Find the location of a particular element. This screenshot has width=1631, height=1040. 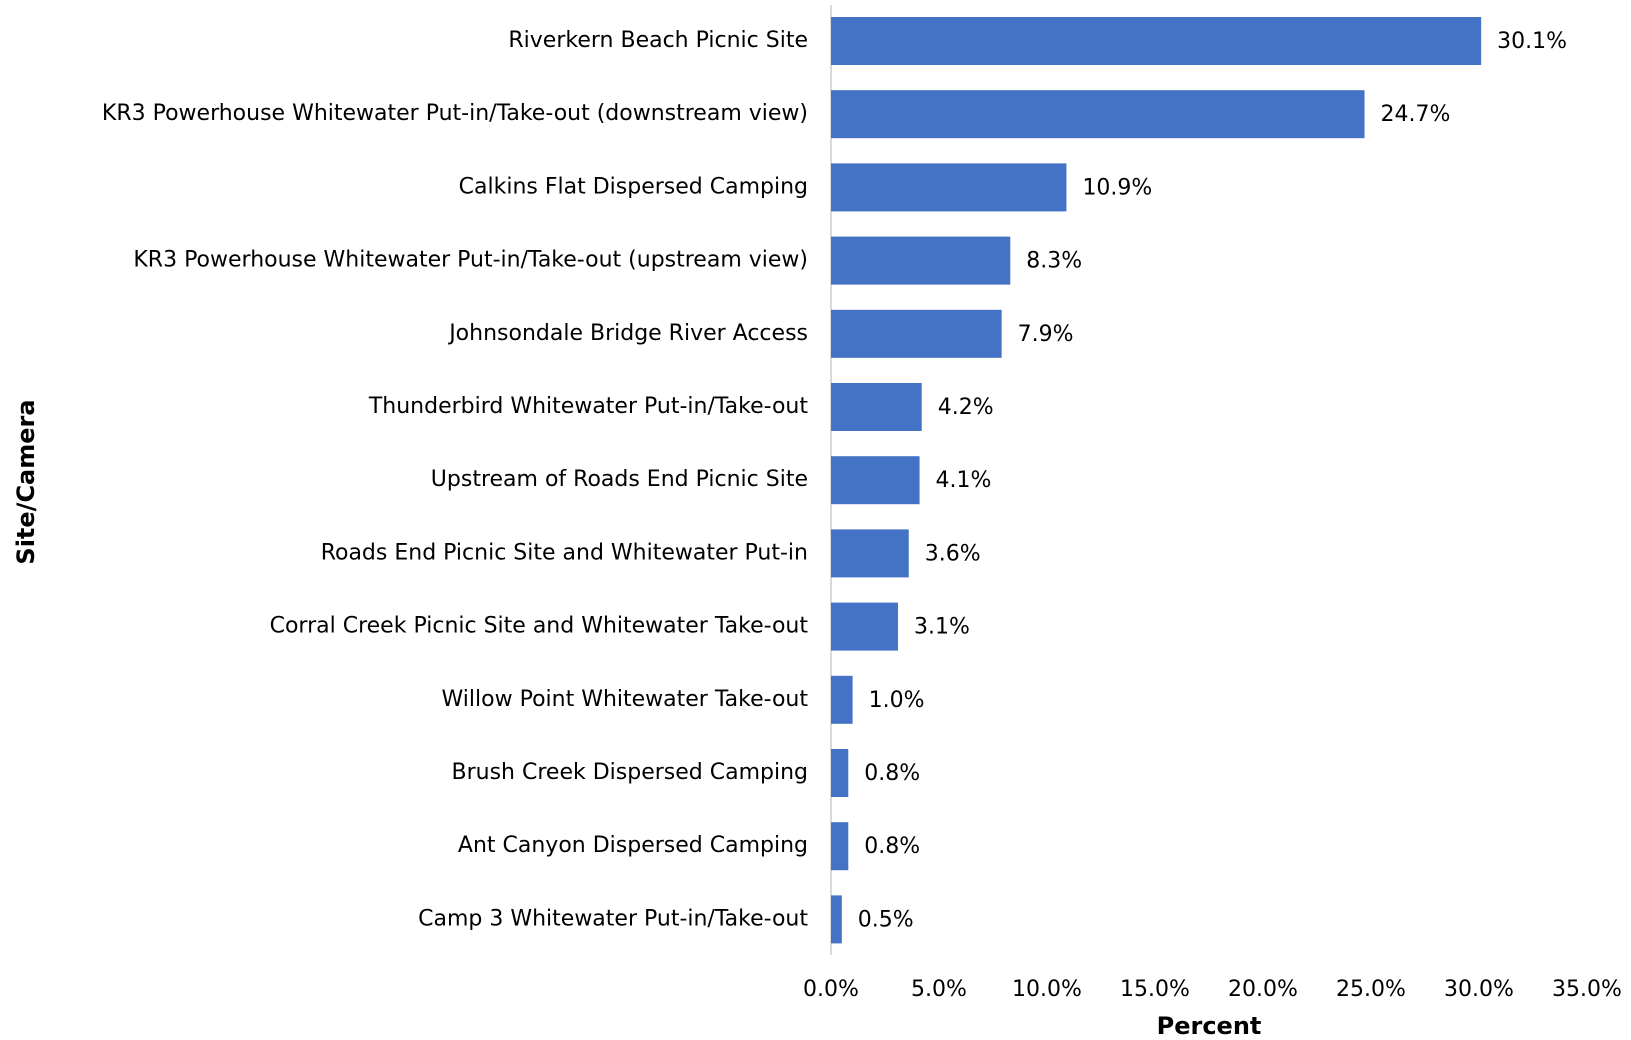

value-label: 10.9% is located at coordinates (1117, 187).